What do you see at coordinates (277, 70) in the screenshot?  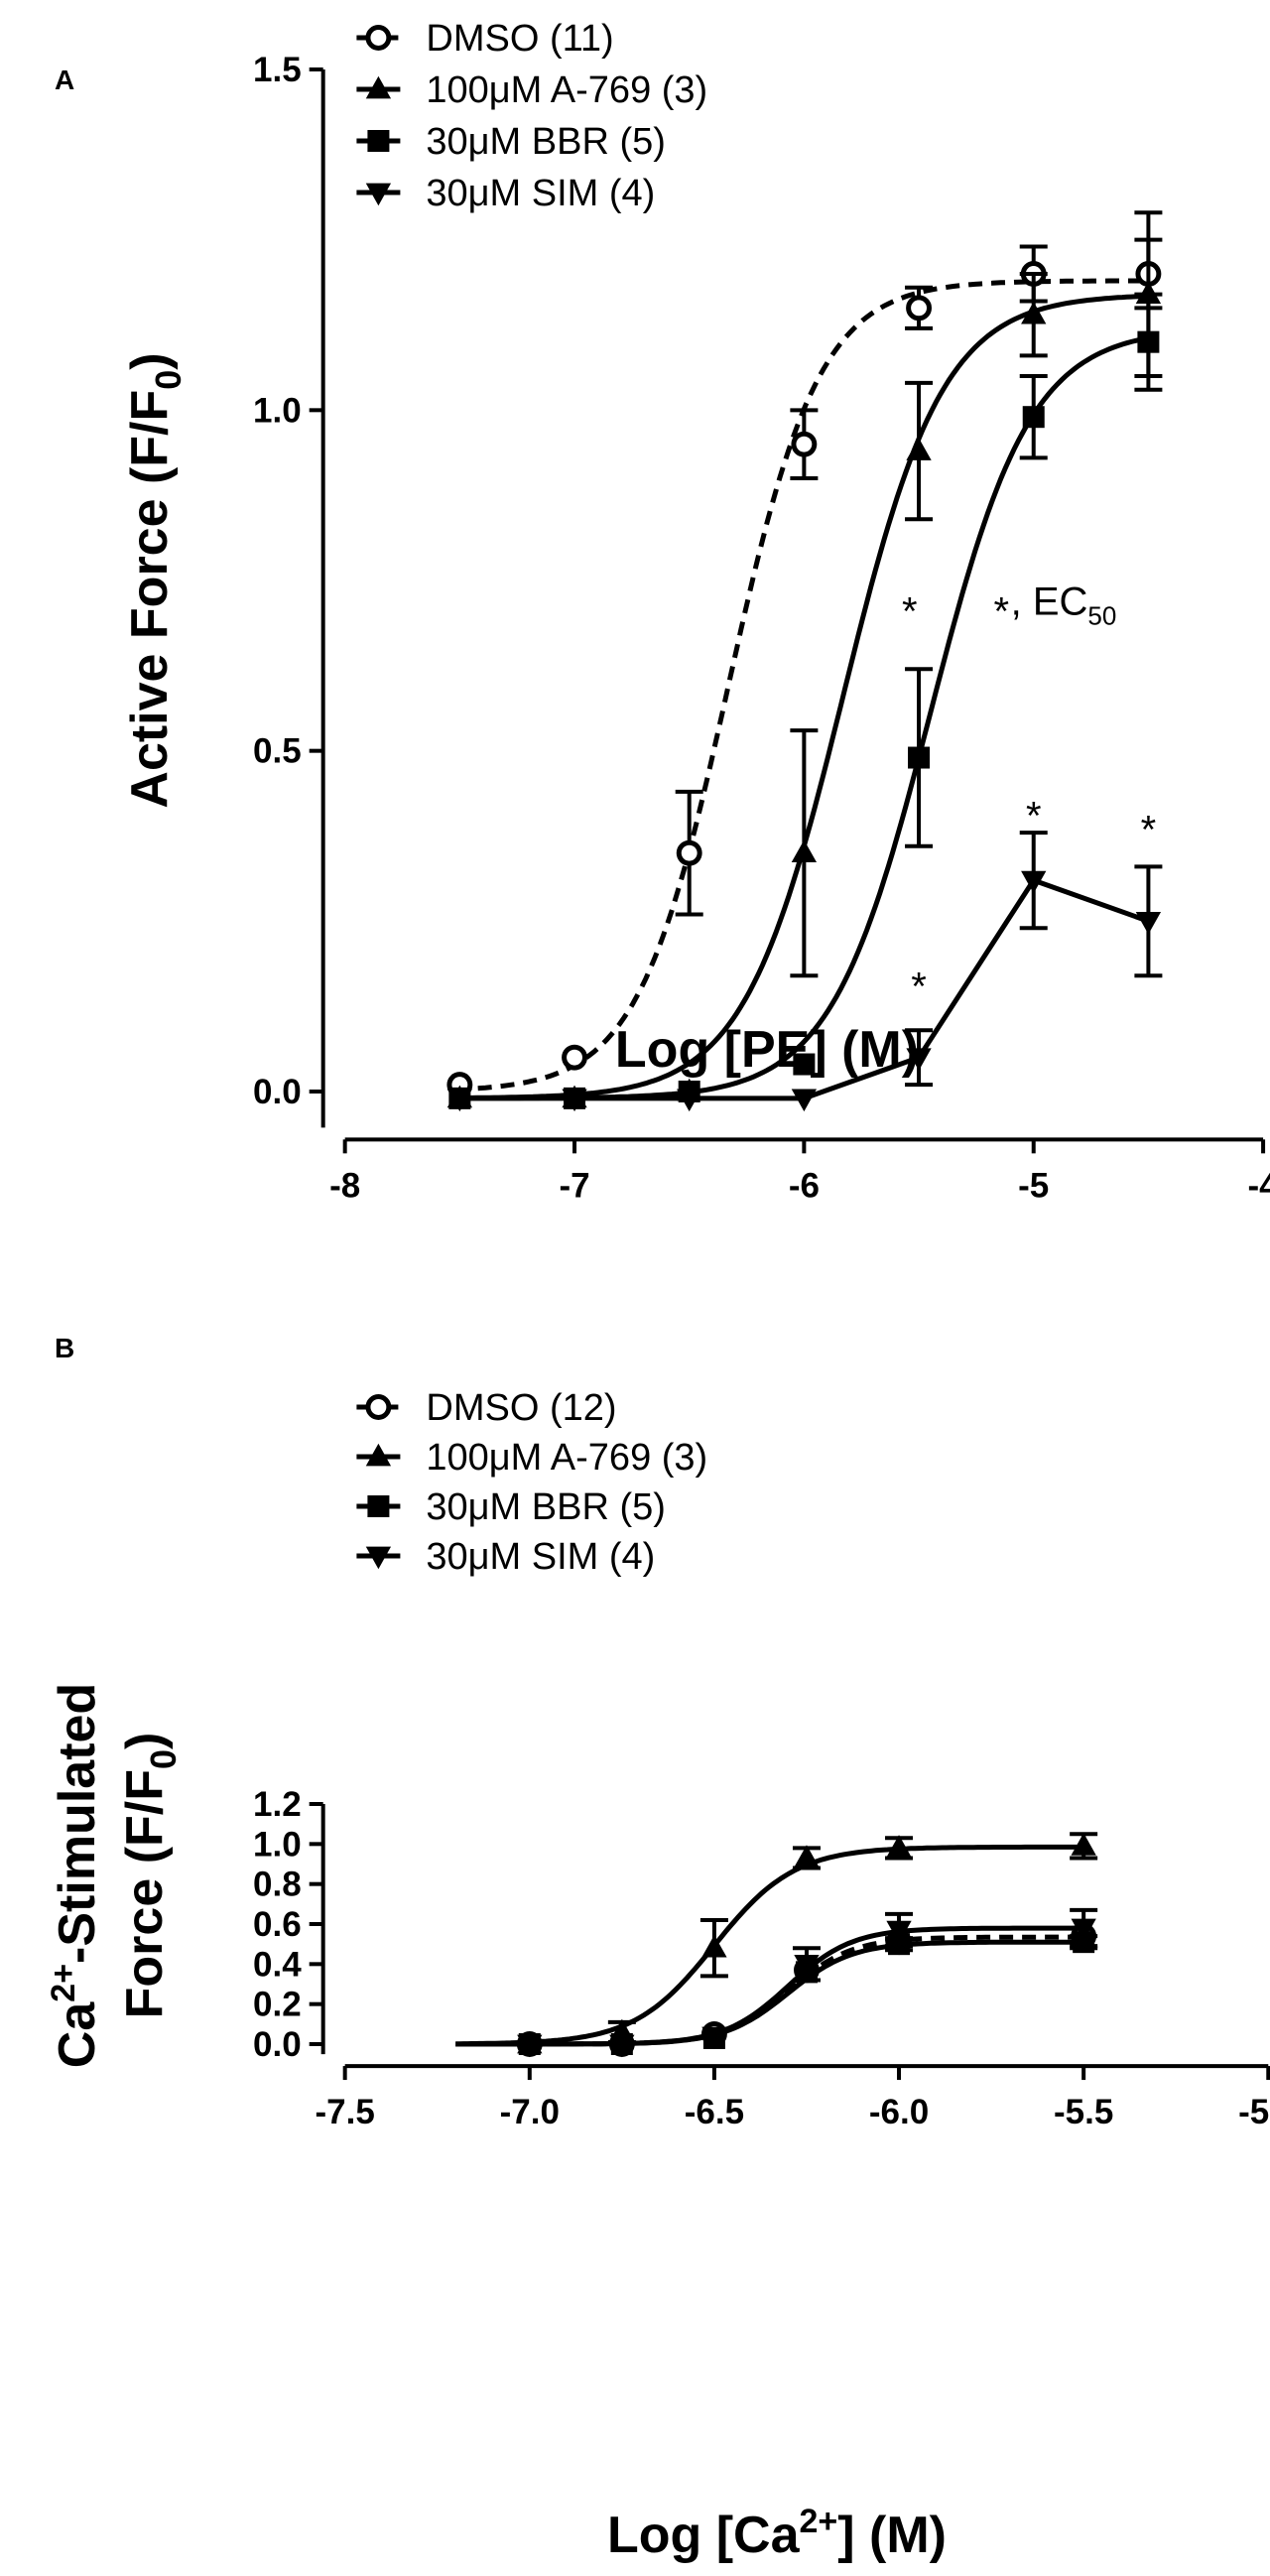 I see `panel-a-y-tick-label: 1.5` at bounding box center [277, 70].